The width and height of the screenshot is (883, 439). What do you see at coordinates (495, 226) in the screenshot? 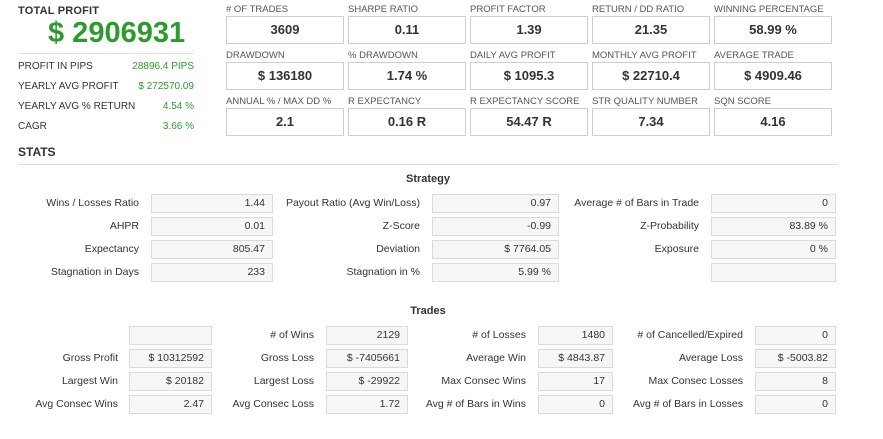
I see `stat-value: -0.99` at bounding box center [495, 226].